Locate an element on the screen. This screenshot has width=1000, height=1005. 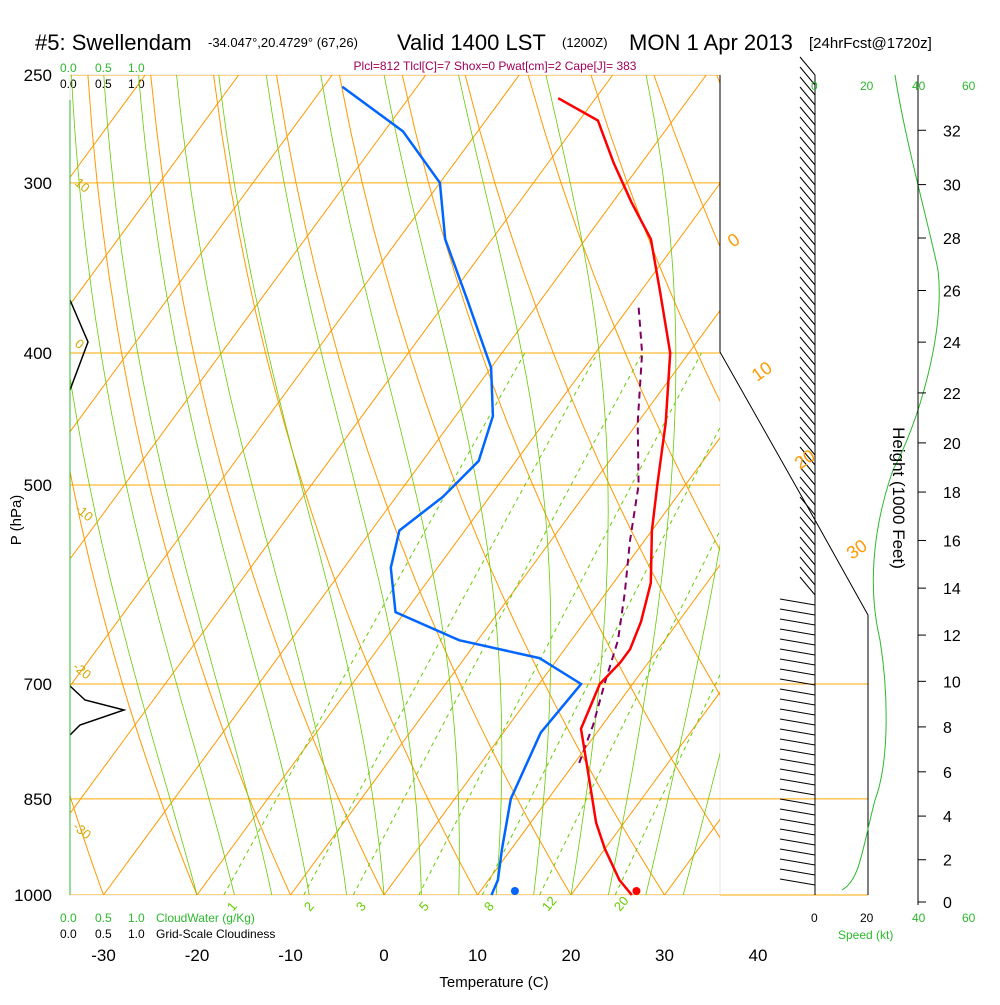
cloudiness-bottom-1: 0.5 is located at coordinates (103, 934).